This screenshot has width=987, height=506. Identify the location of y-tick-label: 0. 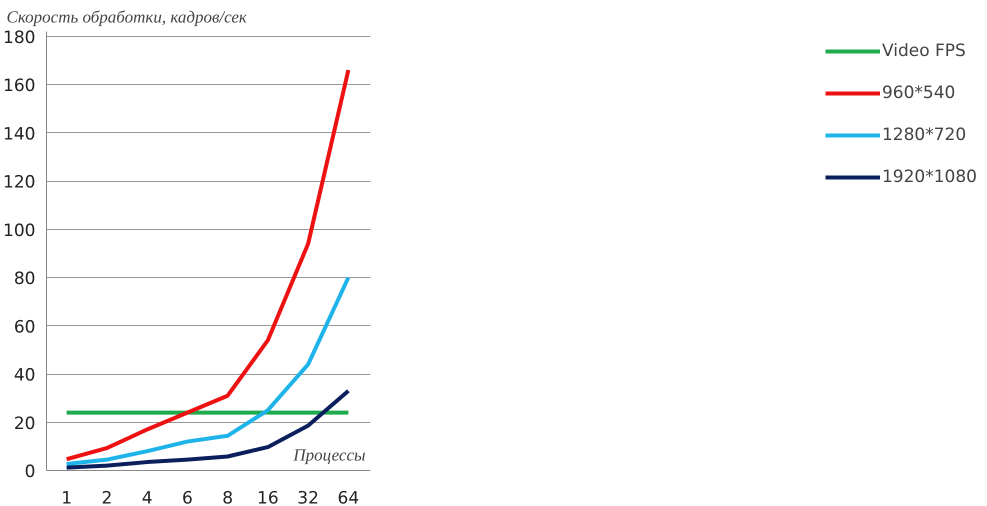
(30, 472).